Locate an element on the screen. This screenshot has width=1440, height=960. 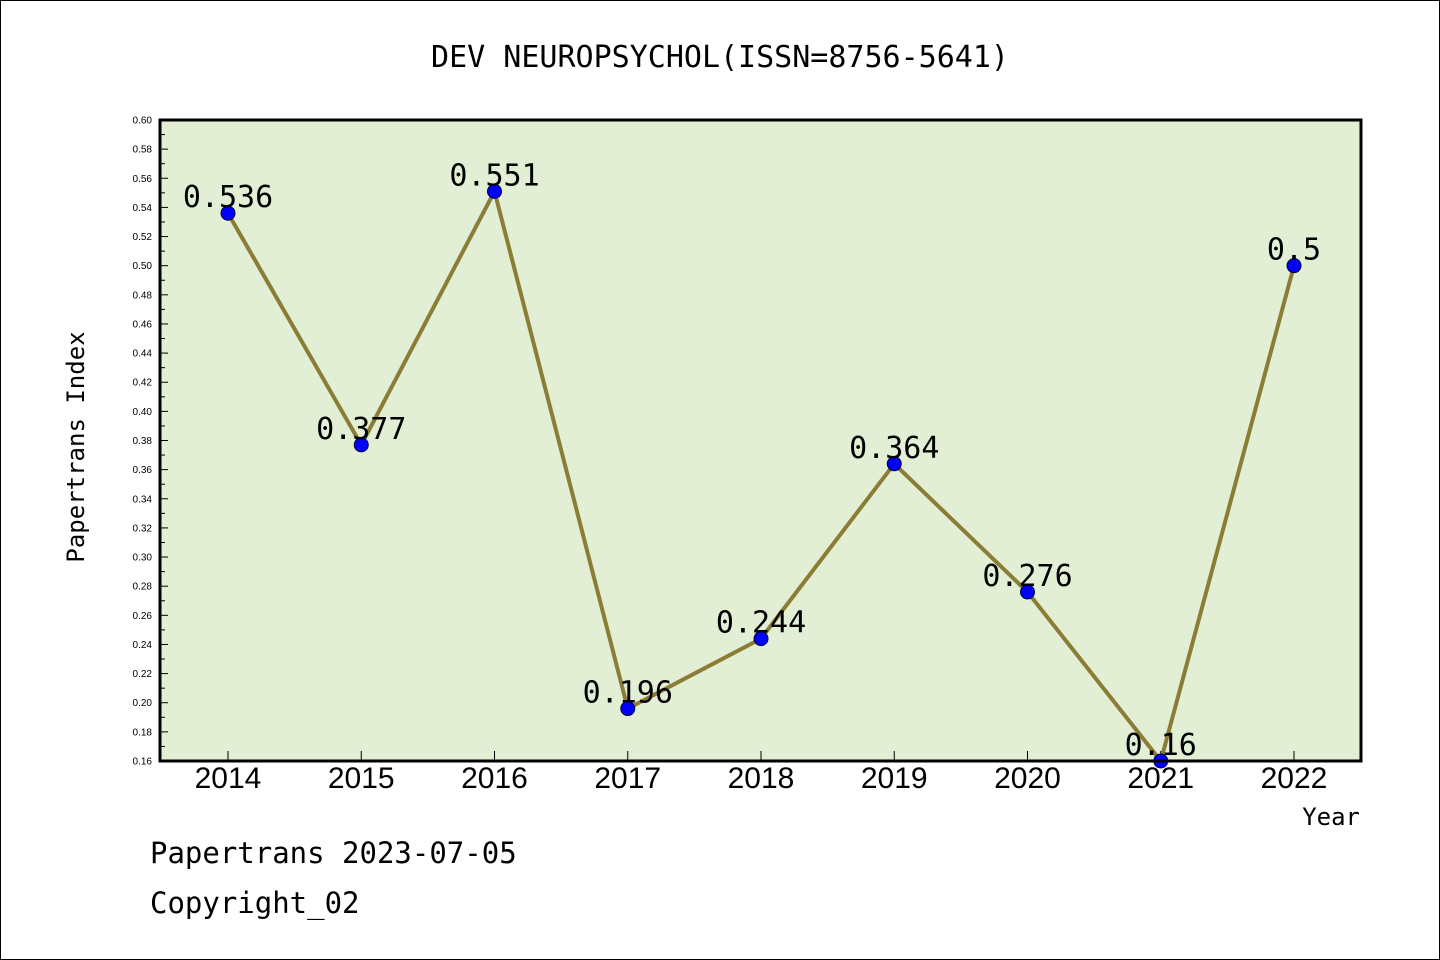
x-tick-label: 2018 is located at coordinates (761, 778).